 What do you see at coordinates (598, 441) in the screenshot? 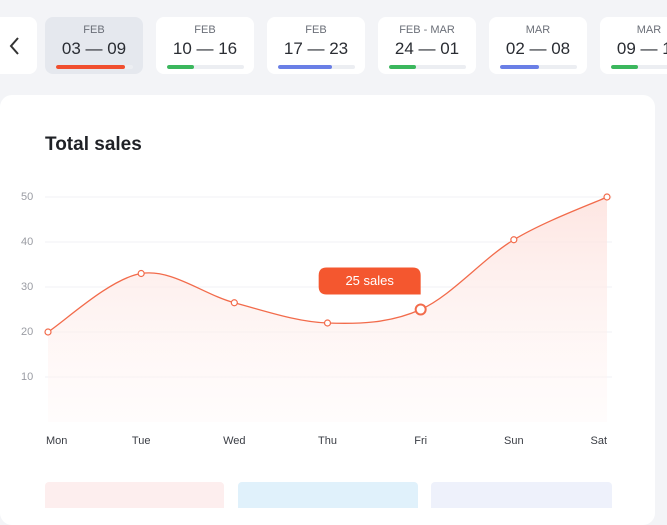
I see `x-tick-label: Sat` at bounding box center [598, 441].